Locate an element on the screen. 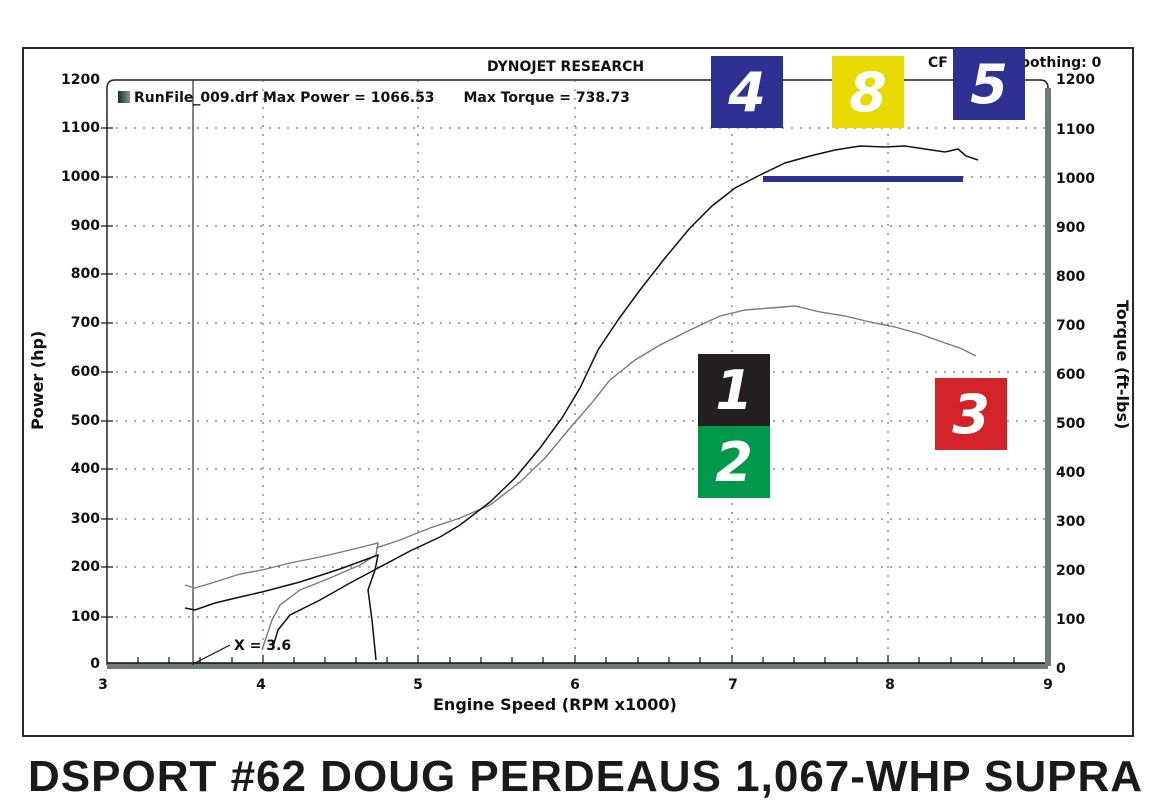 This screenshot has height=802, width=1164. y-tick-left: 1100 is located at coordinates (80, 128).